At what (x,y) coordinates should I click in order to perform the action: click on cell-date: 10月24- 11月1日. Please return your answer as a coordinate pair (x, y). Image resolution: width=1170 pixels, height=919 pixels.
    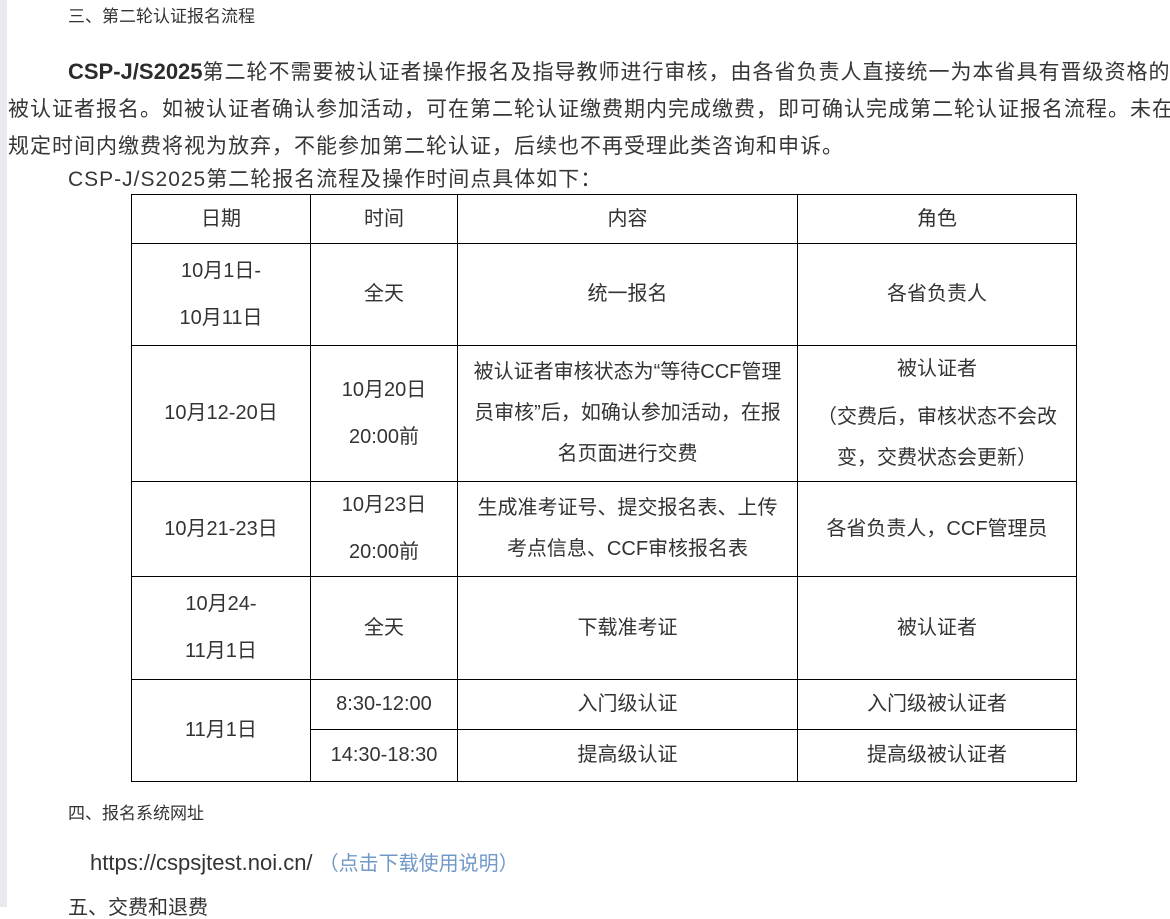
    Looking at the image, I should click on (221, 628).